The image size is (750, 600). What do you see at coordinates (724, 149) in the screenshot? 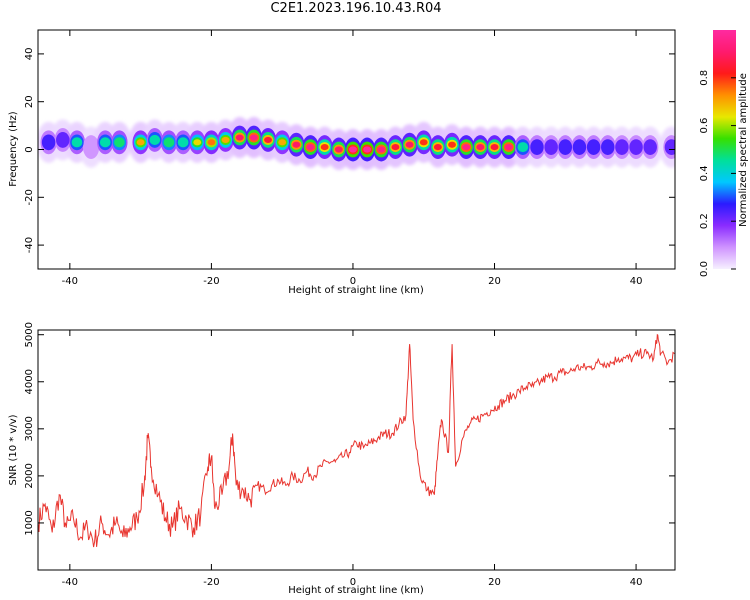
I see `colorbar` at bounding box center [724, 149].